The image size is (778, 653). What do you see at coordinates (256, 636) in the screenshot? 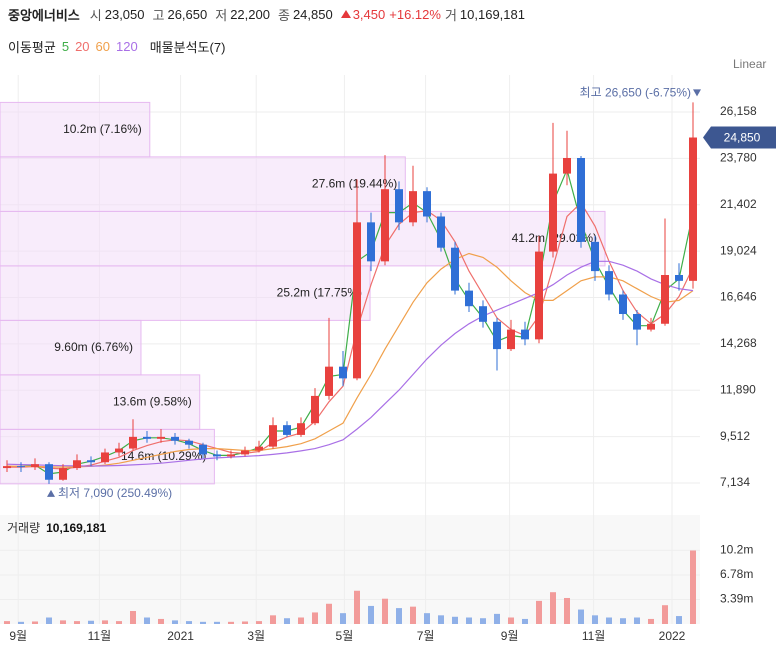
I see `x-tick-label: 3월` at bounding box center [256, 636].